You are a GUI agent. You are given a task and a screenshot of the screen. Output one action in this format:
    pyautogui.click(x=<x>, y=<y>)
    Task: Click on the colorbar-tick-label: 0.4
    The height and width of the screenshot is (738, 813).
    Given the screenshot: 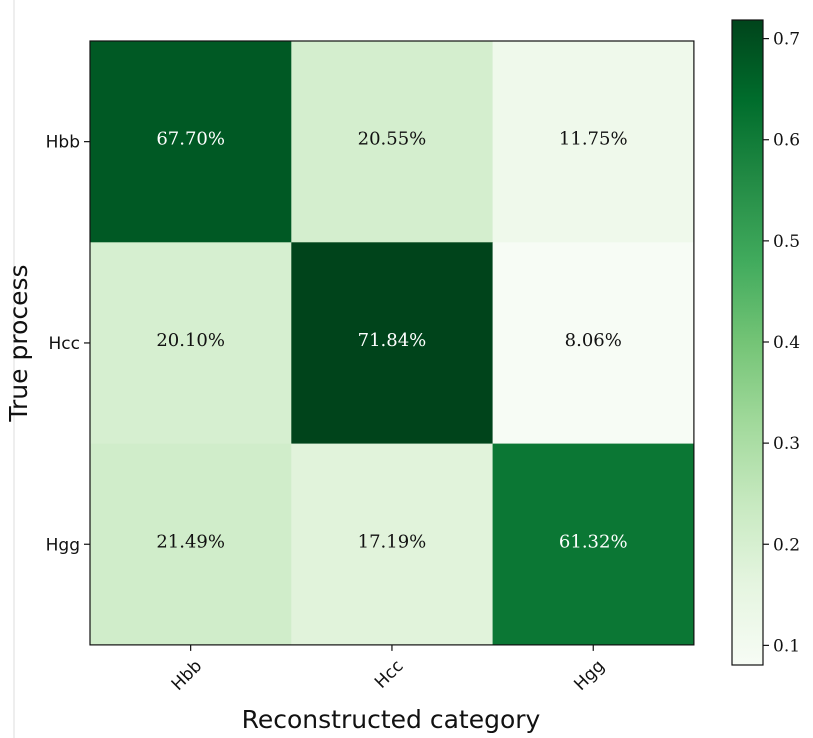 What is the action you would take?
    pyautogui.click(x=786, y=343)
    